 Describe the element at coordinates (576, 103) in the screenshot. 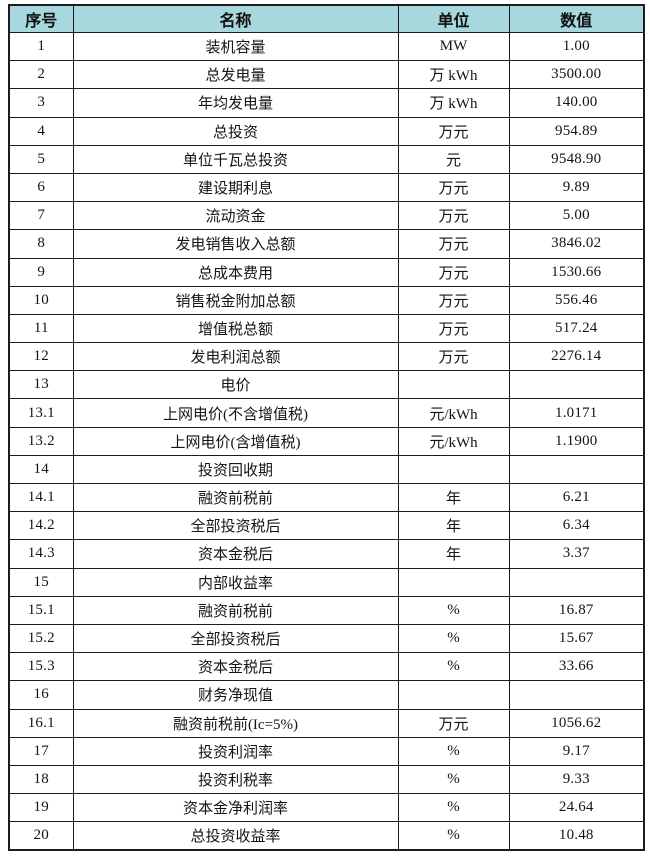

I see `row-value-cell: 140.00` at that location.